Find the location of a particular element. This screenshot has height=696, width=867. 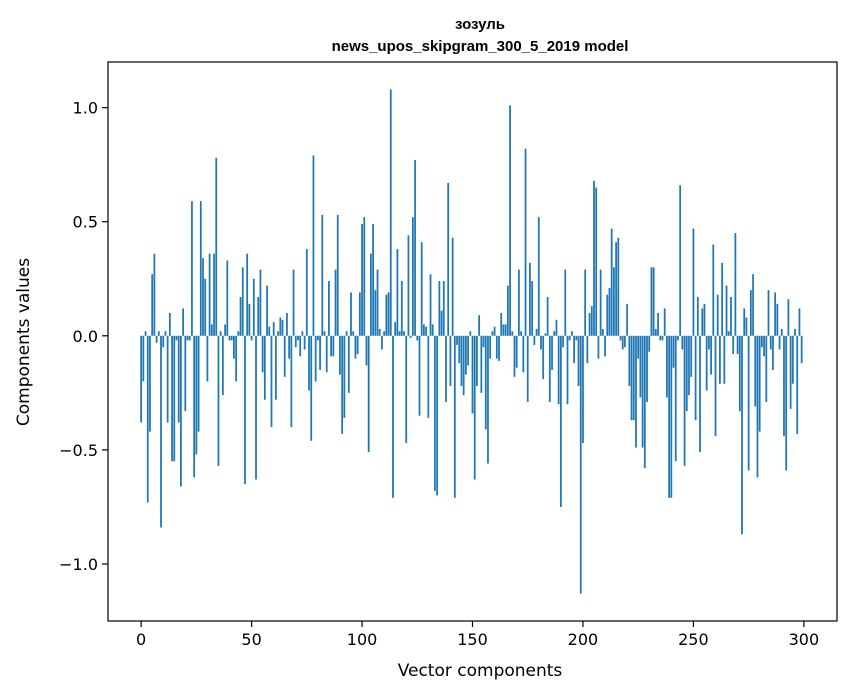

y-tick-label: 1.0 is located at coordinates (85, 108).